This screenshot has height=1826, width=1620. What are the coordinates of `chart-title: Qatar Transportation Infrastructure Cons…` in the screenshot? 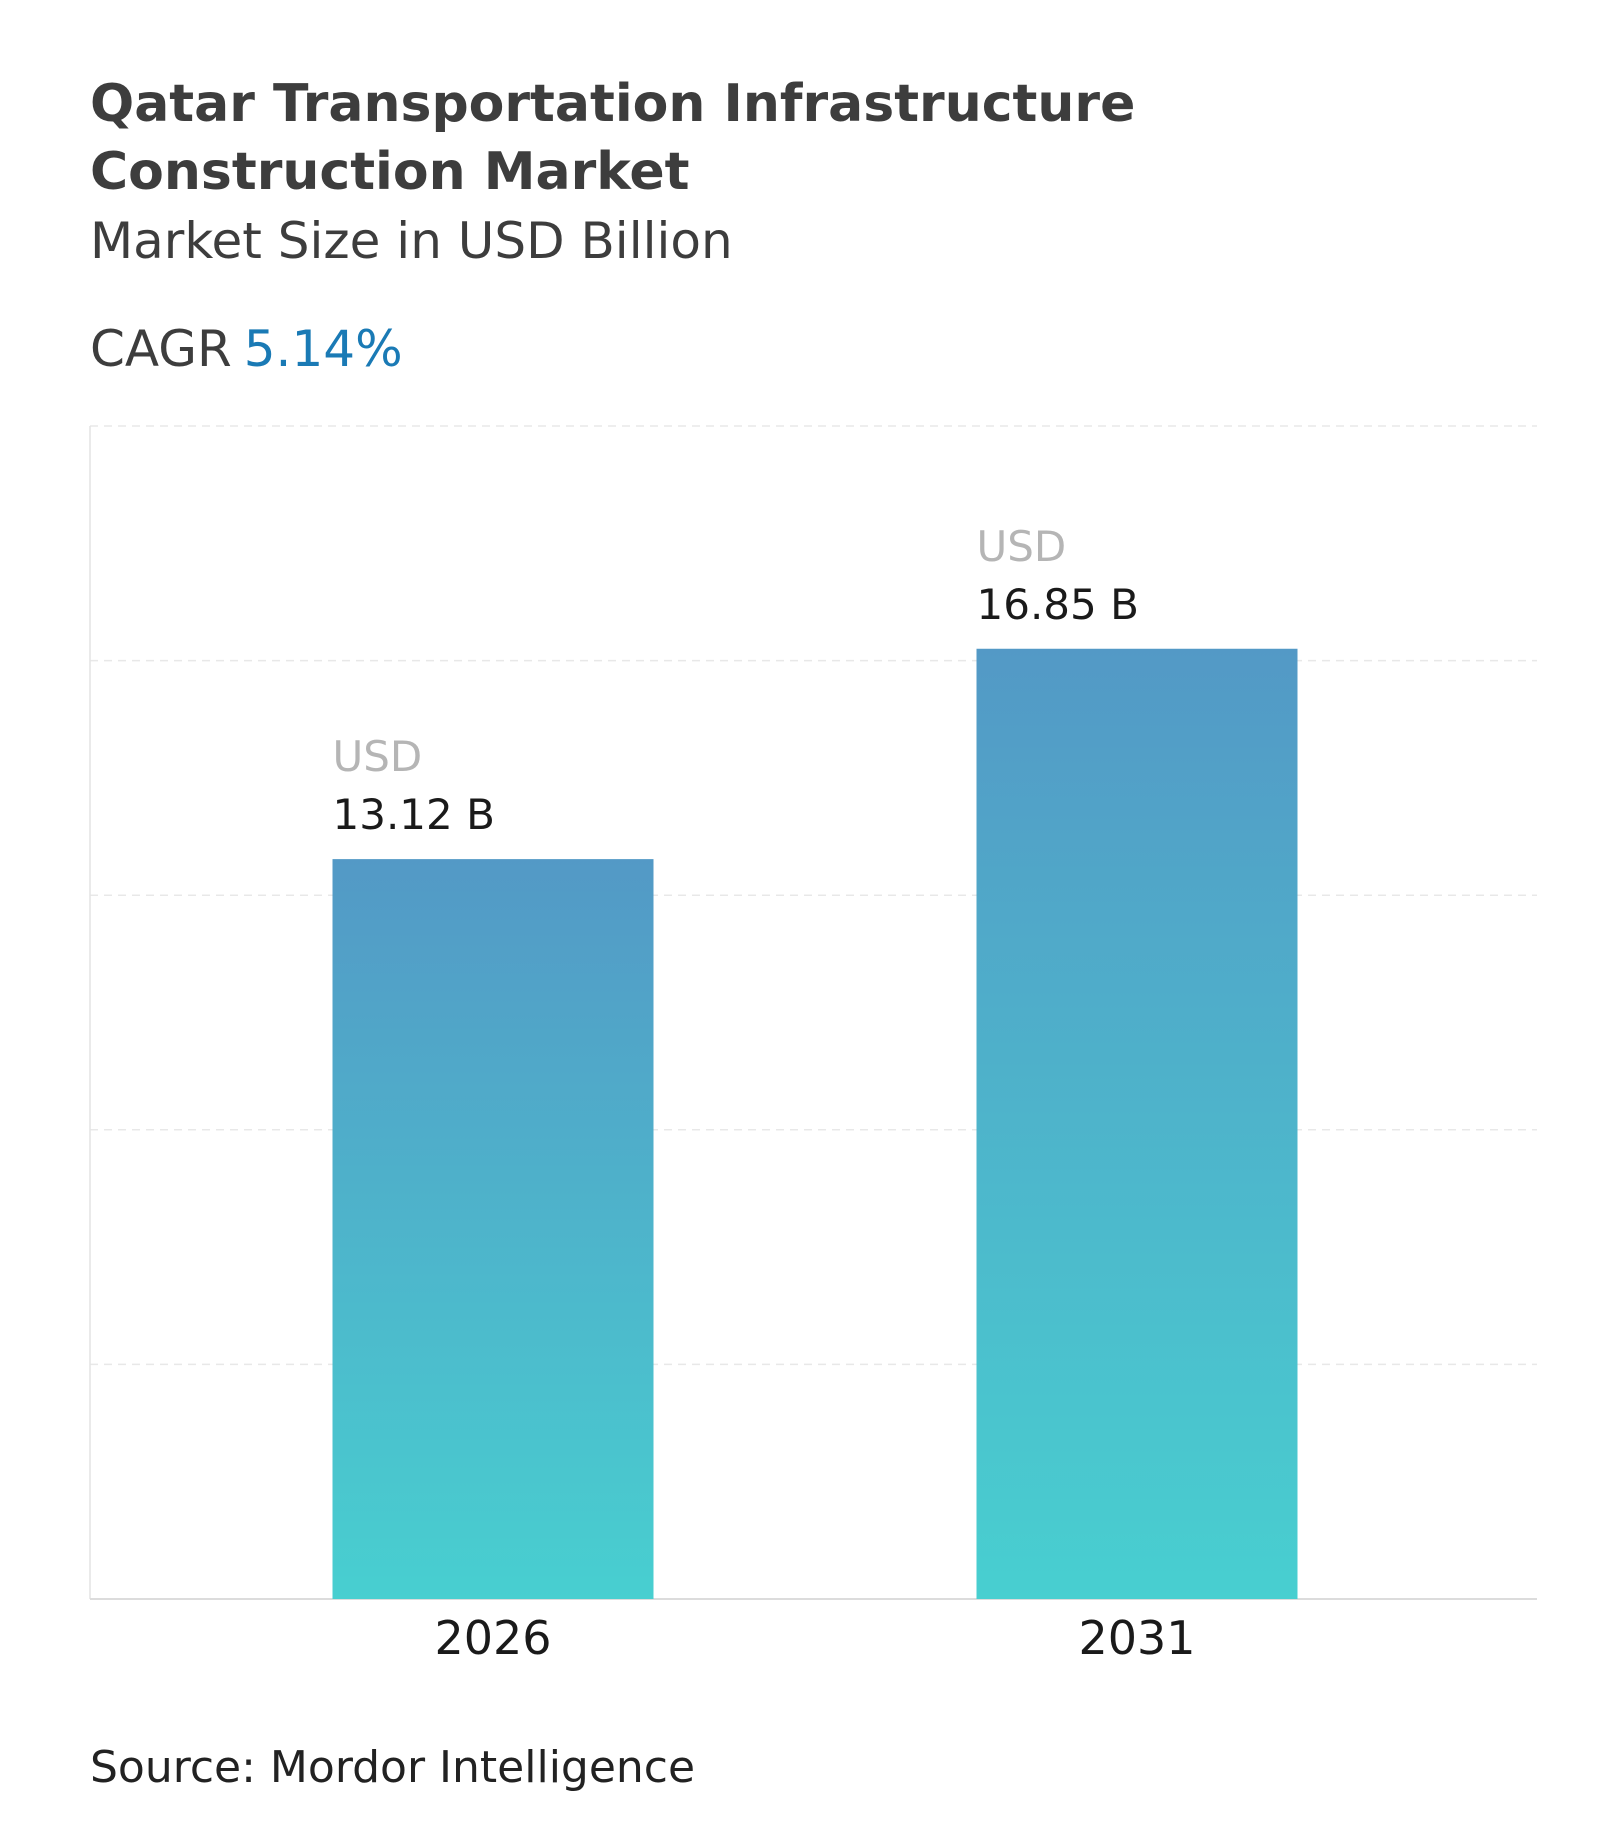 It's located at (613, 138).